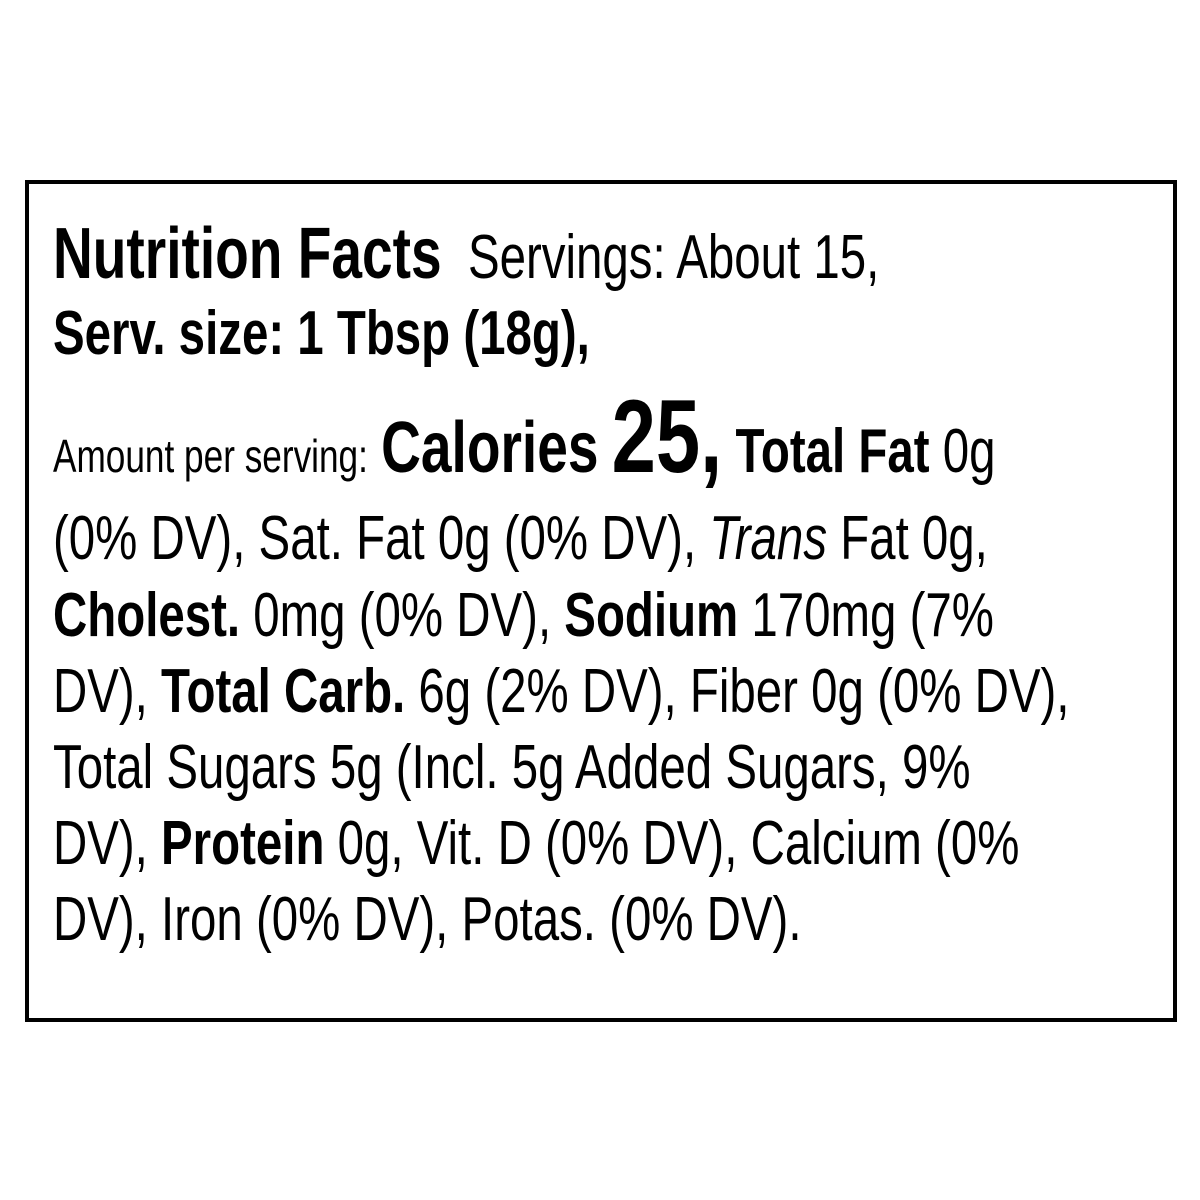  What do you see at coordinates (907, 538) in the screenshot?
I see `trans-fat-text: Fat 0g,` at bounding box center [907, 538].